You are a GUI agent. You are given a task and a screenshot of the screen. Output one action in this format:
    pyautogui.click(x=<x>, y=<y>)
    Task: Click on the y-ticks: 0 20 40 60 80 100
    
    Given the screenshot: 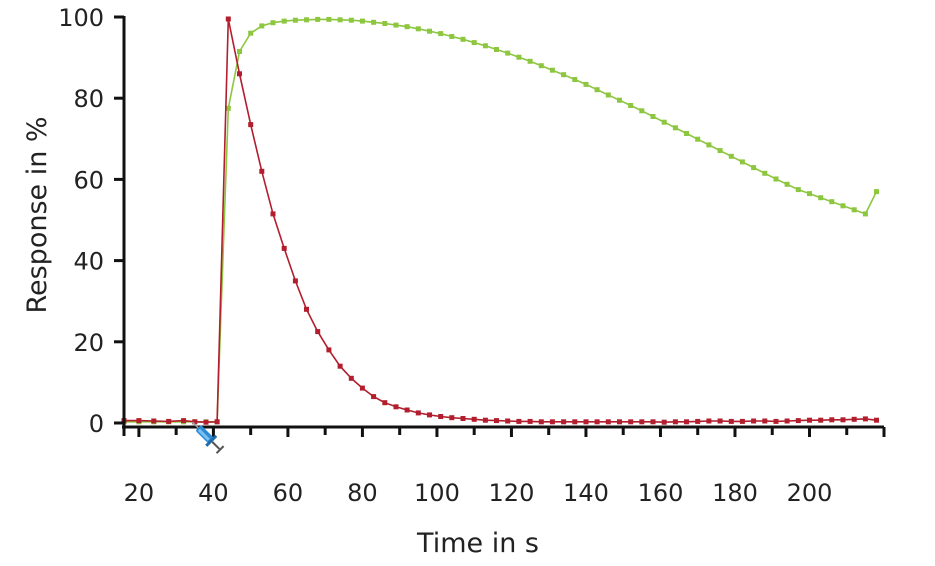 What is the action you would take?
    pyautogui.click(x=91, y=221)
    